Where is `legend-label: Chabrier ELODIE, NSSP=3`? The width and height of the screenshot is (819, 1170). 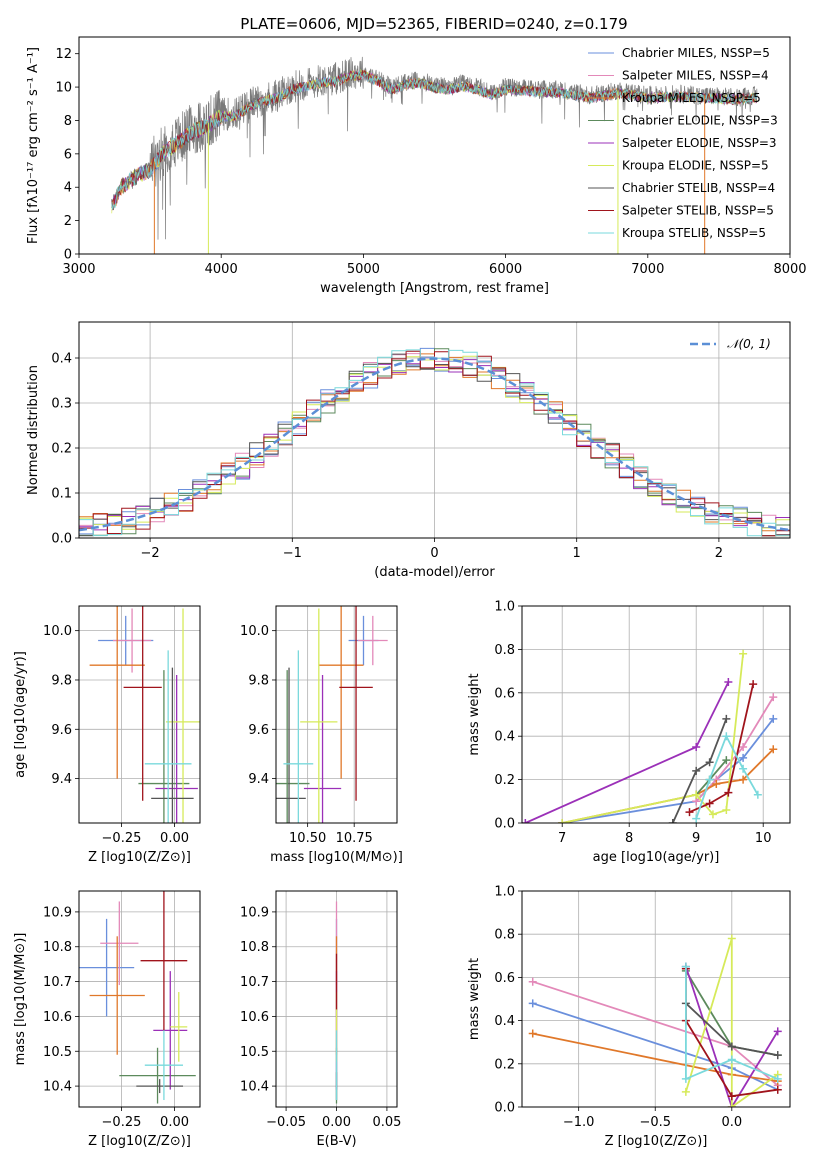
legend-label: Chabrier ELODIE, NSSP=3 is located at coordinates (700, 121).